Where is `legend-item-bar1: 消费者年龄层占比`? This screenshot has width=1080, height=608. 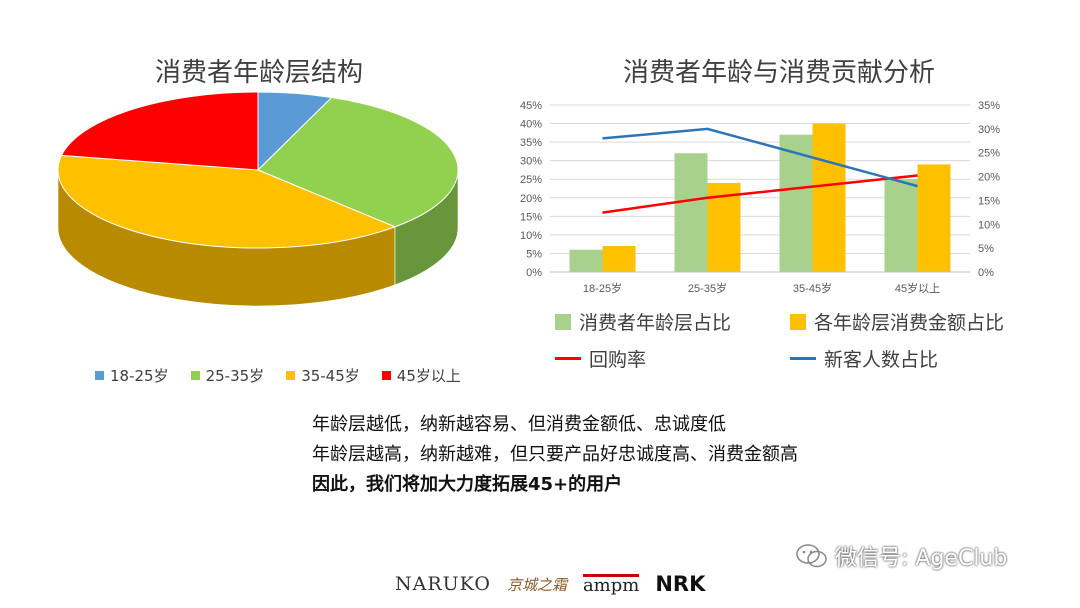 legend-item-bar1: 消费者年龄层占比 is located at coordinates (672, 321).